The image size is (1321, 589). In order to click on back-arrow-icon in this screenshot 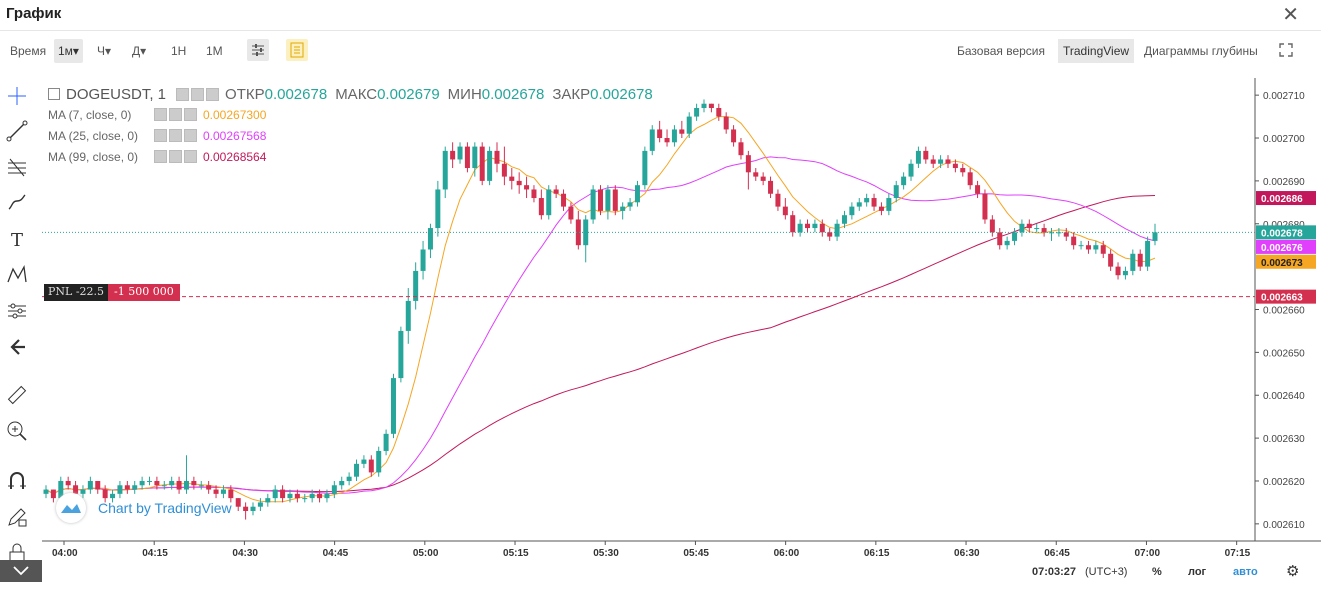, I will do `click(17, 347)`.